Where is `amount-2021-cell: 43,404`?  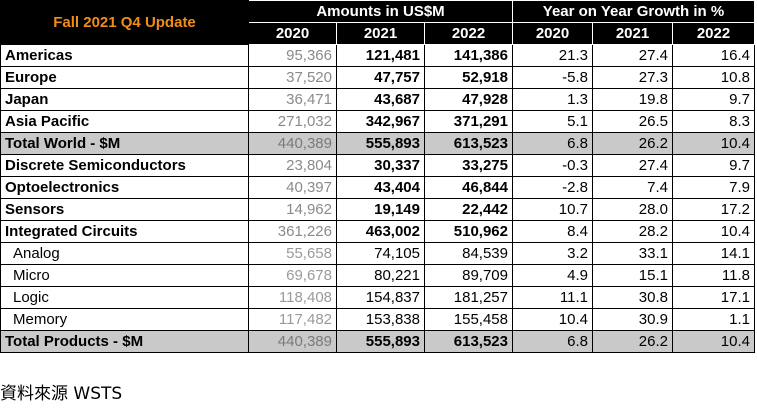 amount-2021-cell: 43,404 is located at coordinates (380, 187).